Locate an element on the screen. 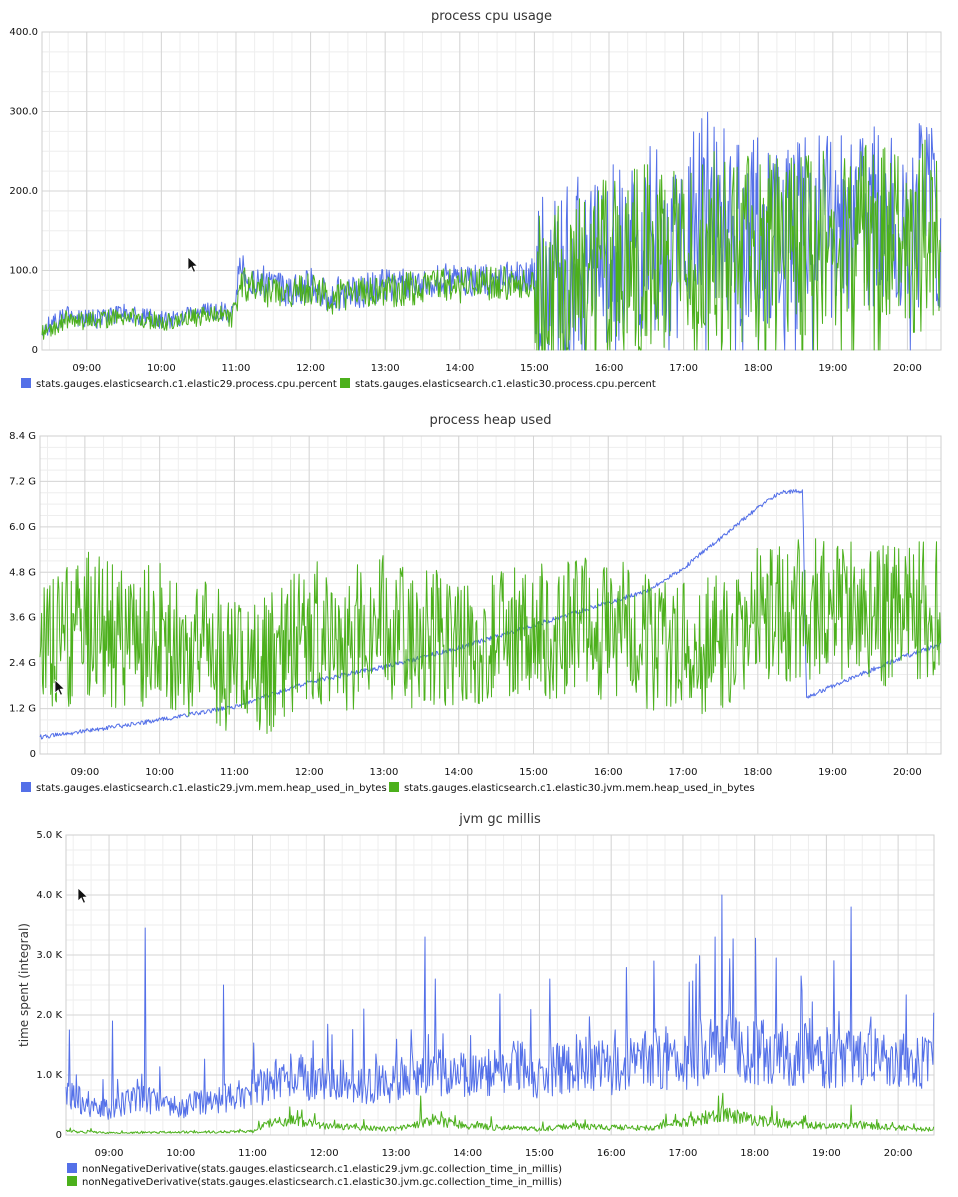  y-tick-label: 6.0 G is located at coordinates (22, 527).